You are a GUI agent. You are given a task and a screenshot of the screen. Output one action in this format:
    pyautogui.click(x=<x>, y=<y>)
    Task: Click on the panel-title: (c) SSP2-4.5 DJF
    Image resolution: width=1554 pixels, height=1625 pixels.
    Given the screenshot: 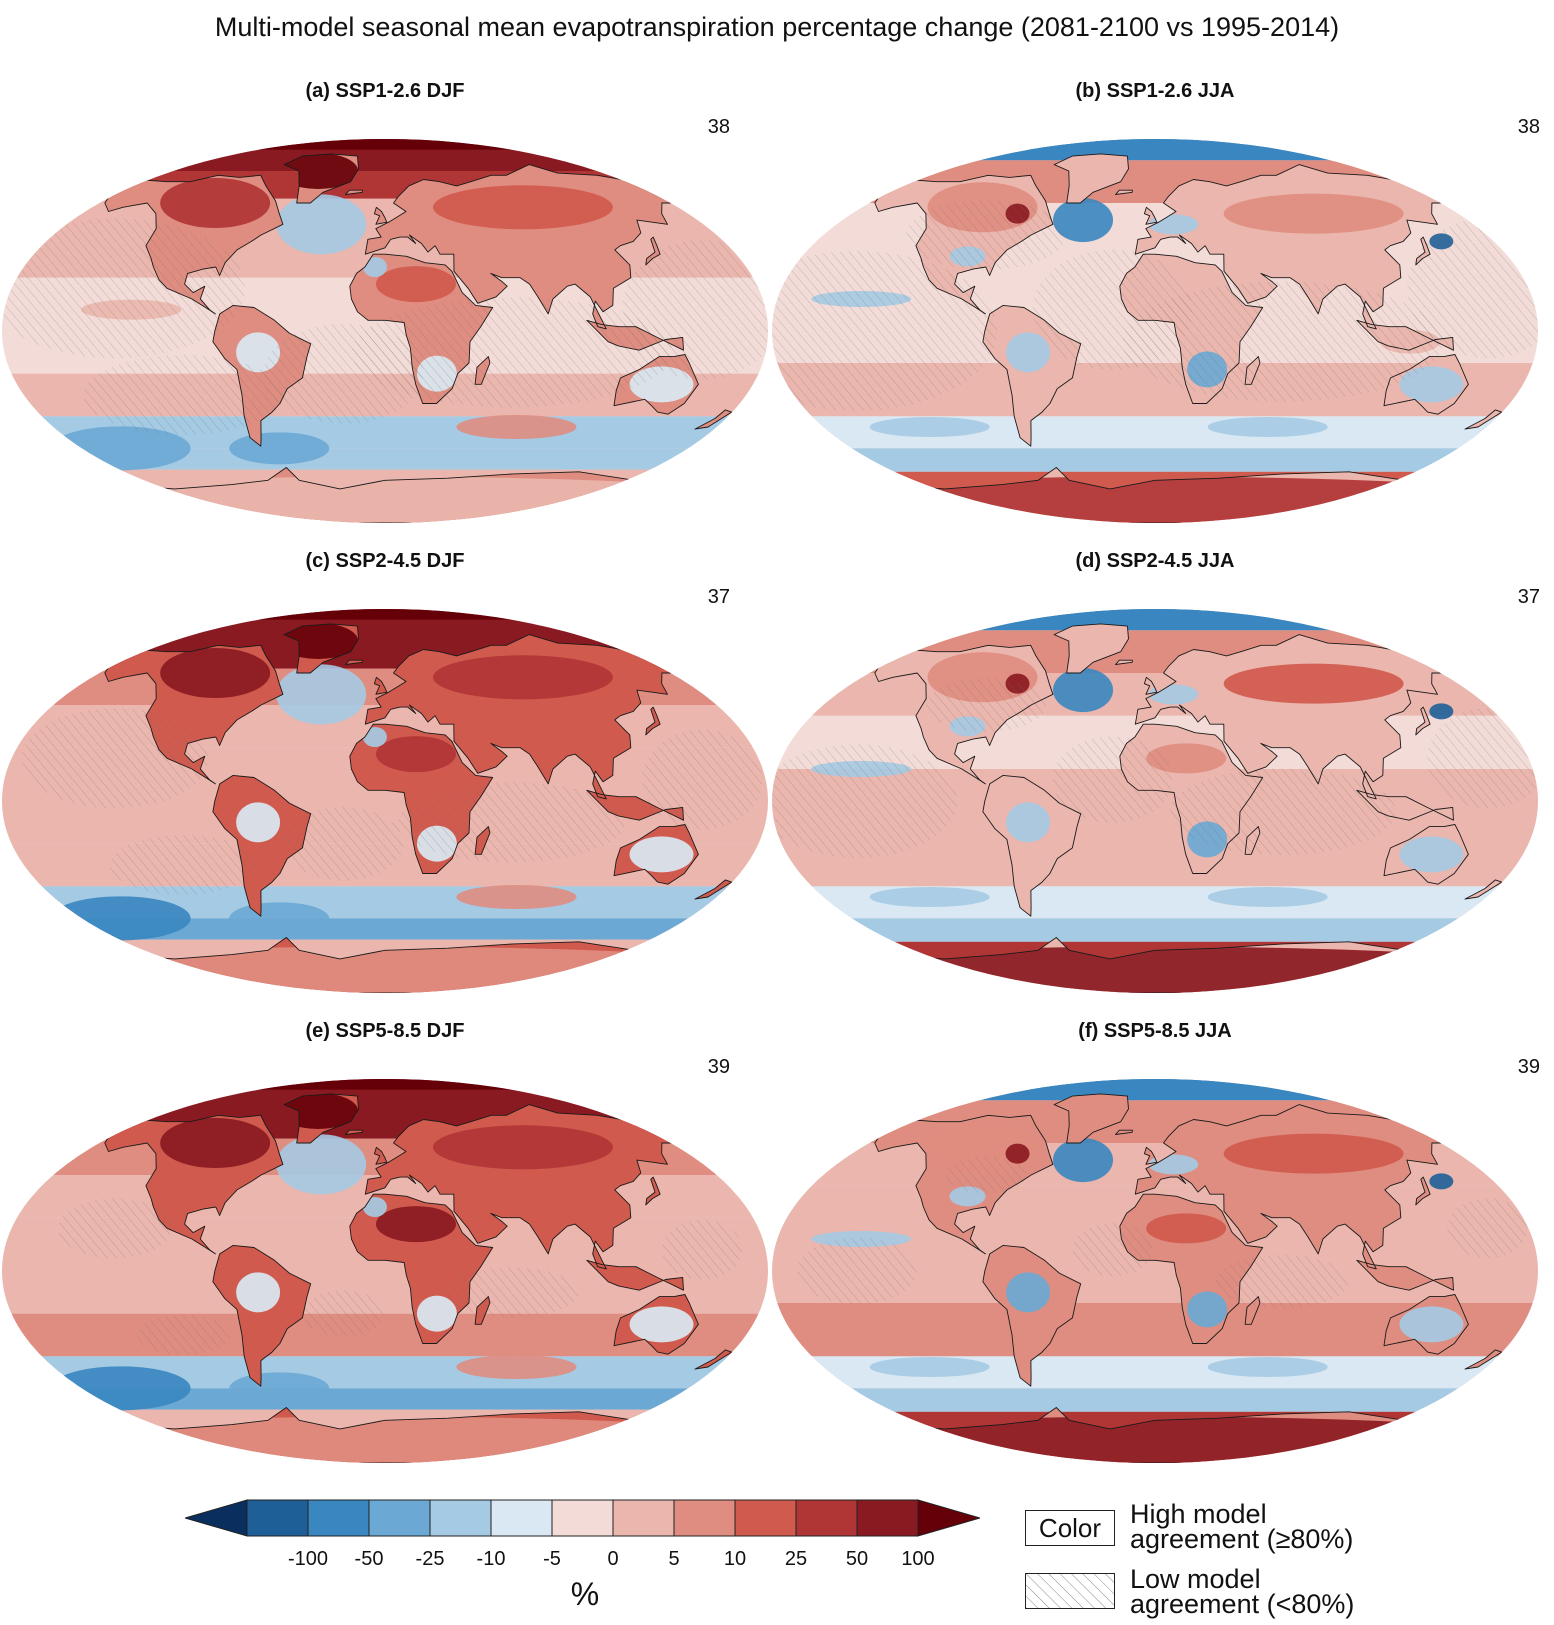 What is the action you would take?
    pyautogui.click(x=385, y=561)
    